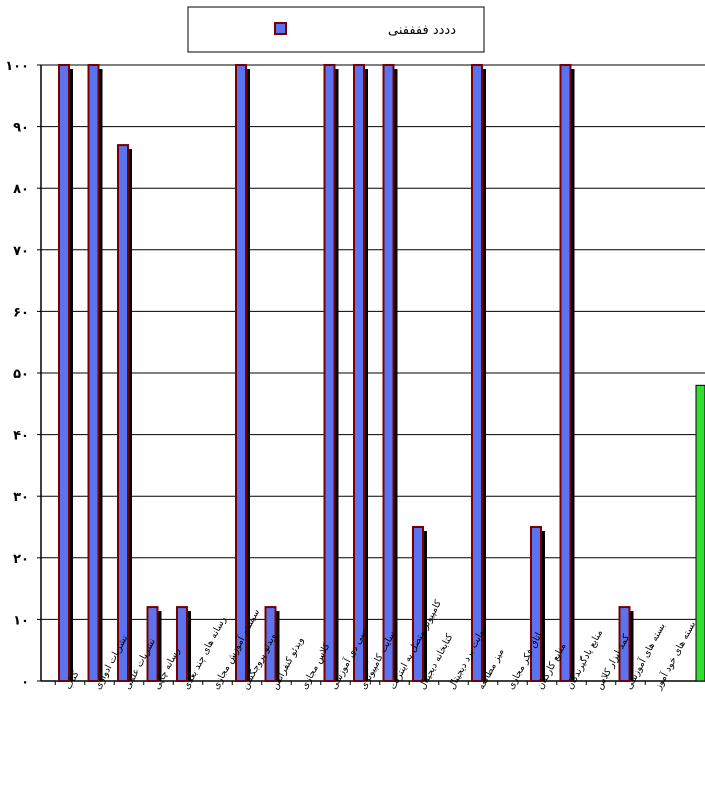  I want to click on legend: دددد ففففنی, so click(336, 29).